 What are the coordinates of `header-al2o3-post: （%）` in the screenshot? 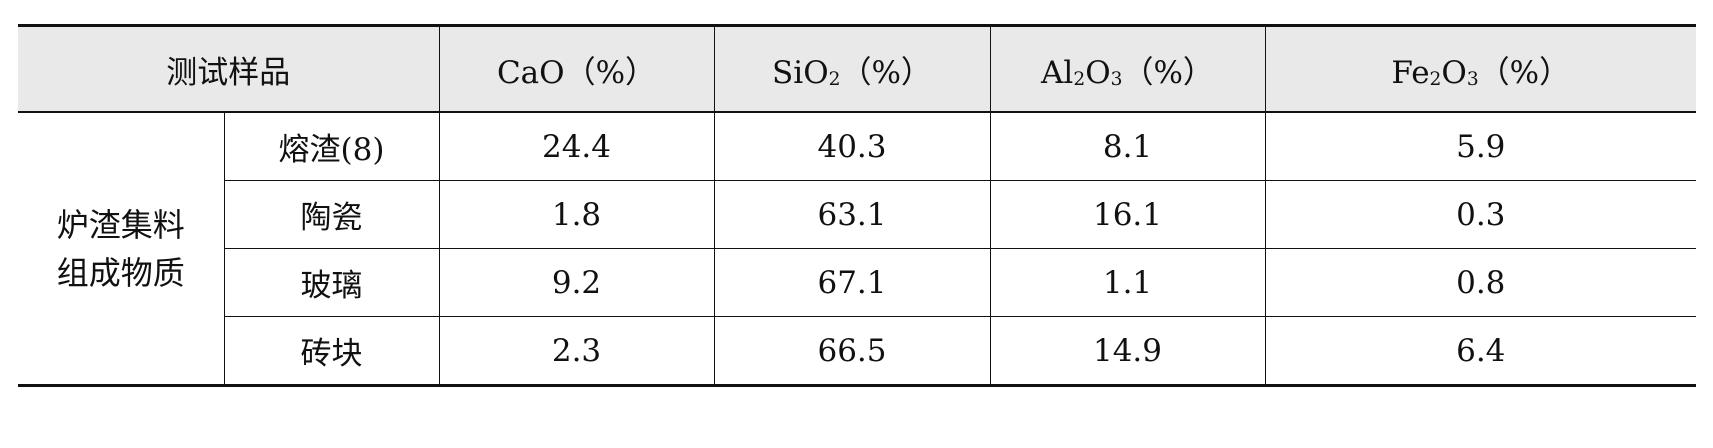 It's located at (1168, 72).